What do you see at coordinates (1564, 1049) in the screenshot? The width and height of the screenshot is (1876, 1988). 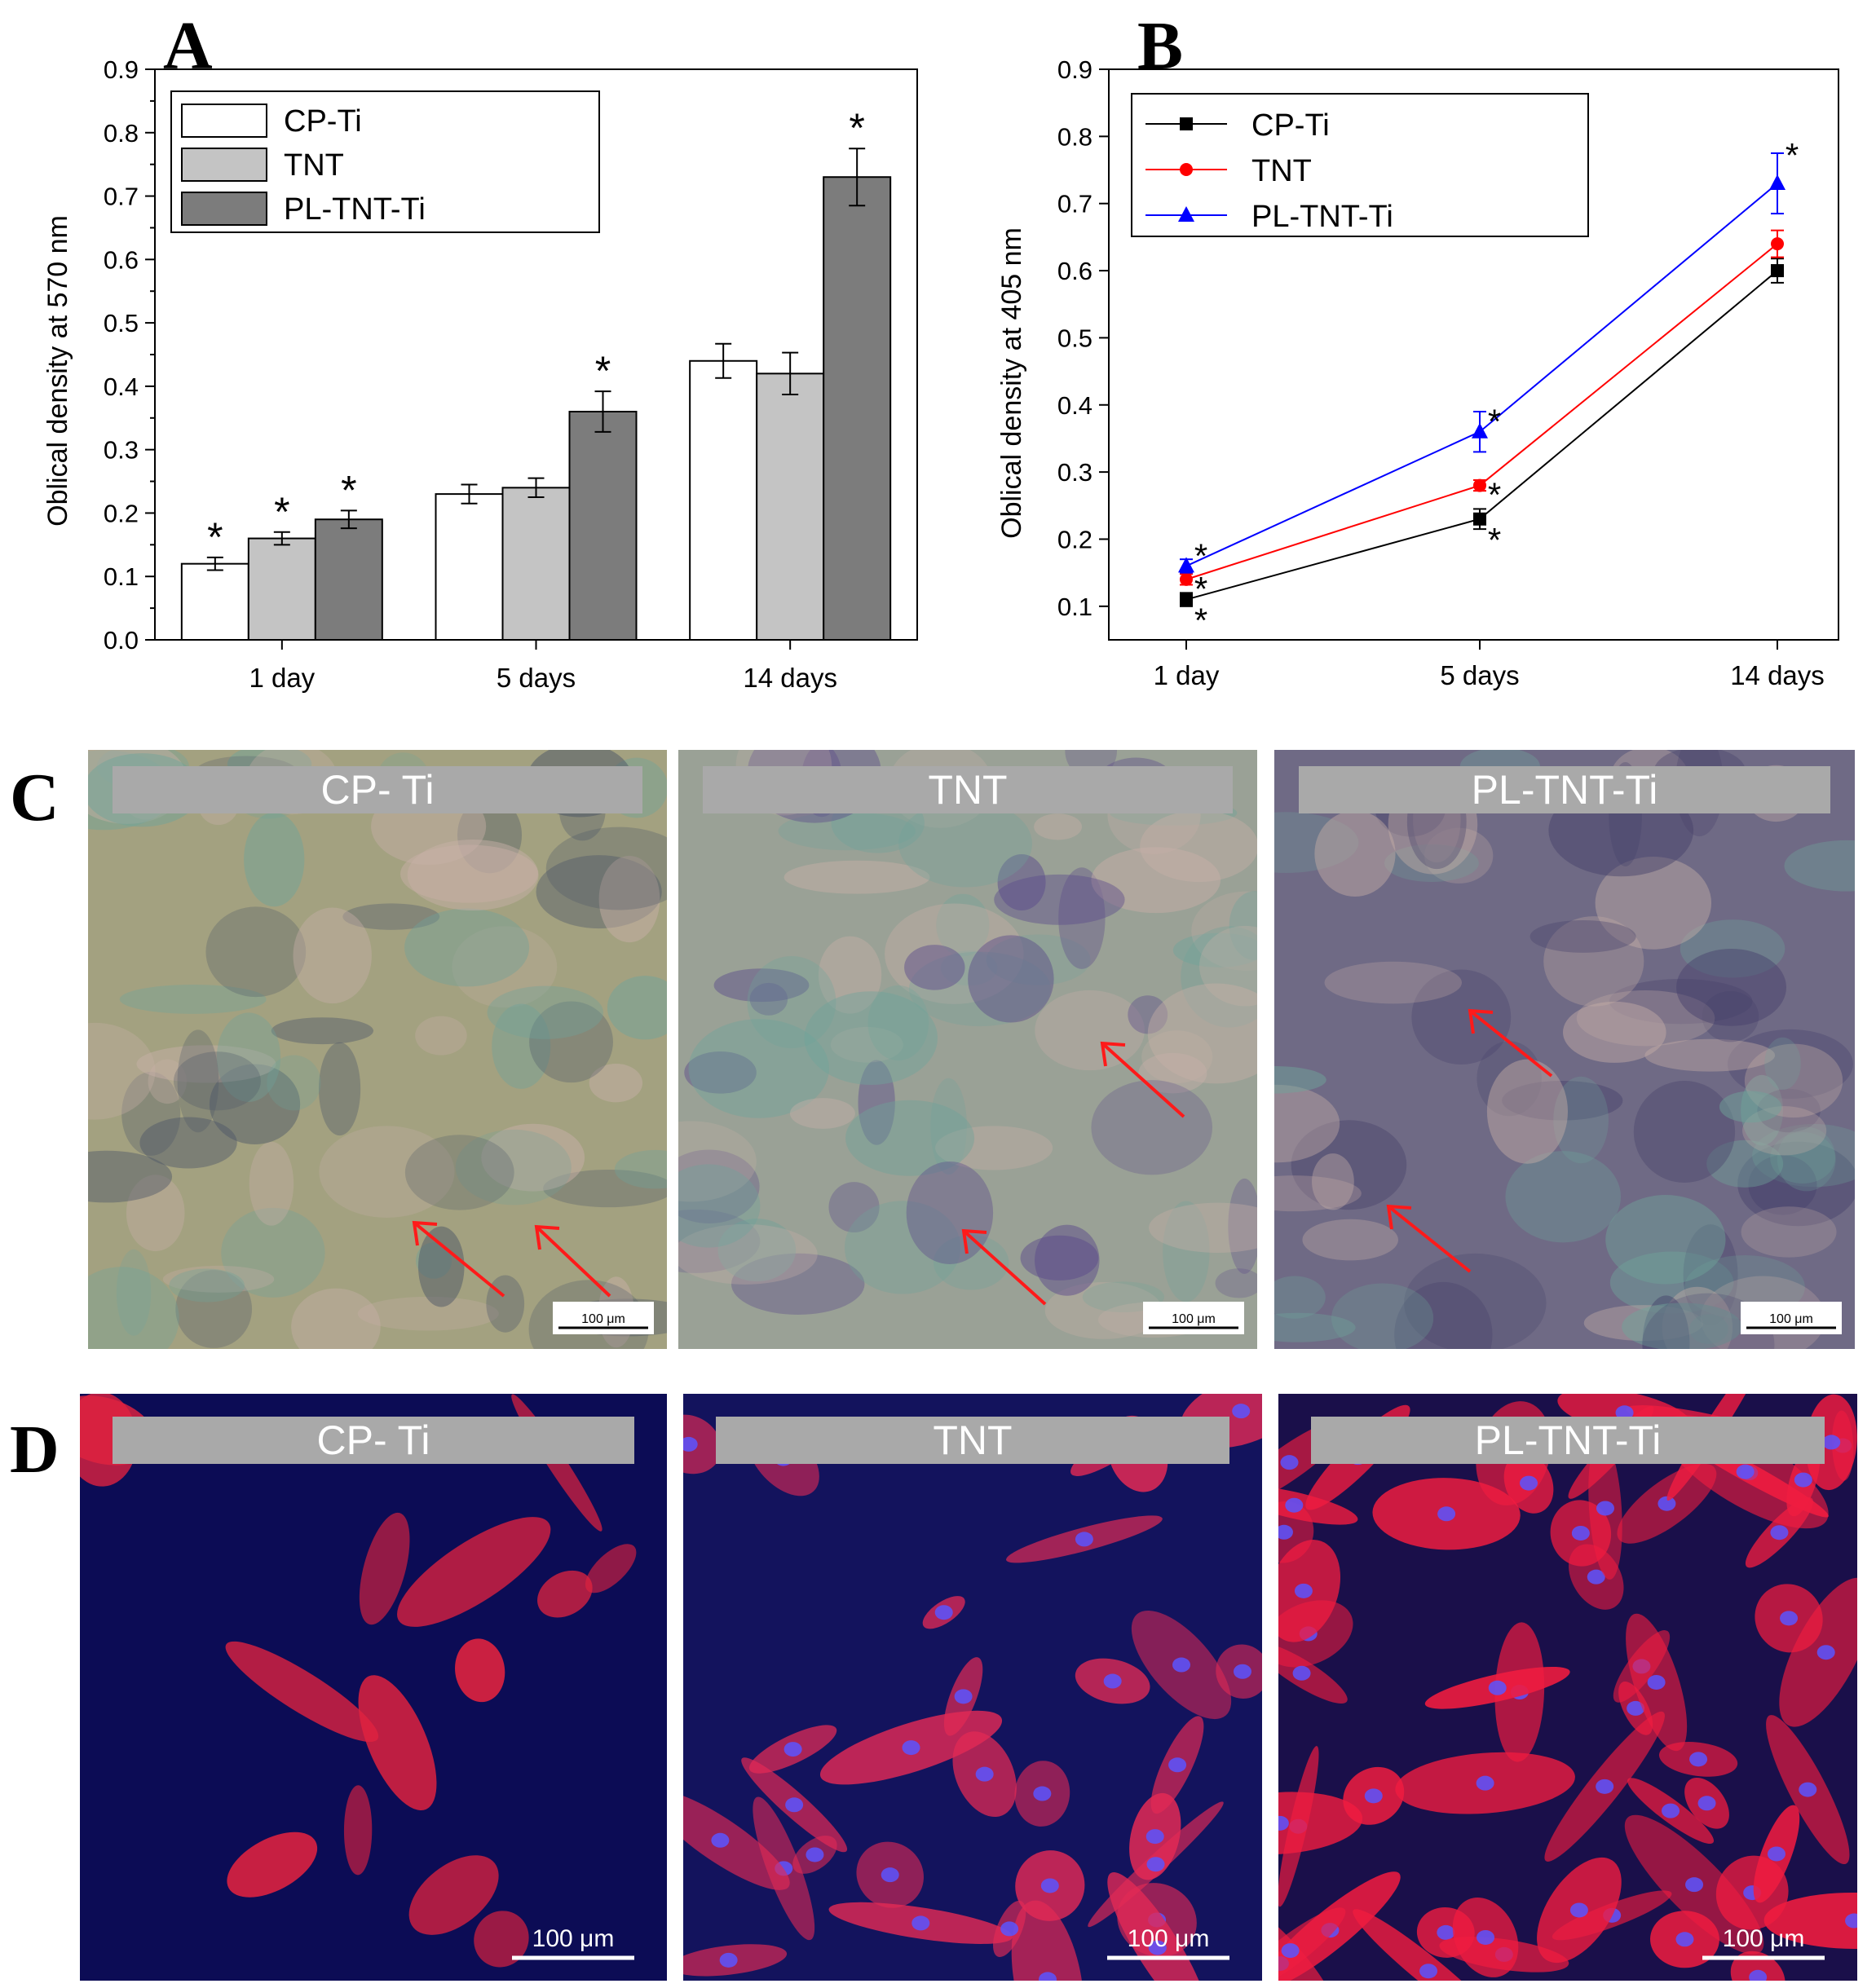 I see `stained-micrograph: 100 μm PL-TNT-Ti` at bounding box center [1564, 1049].